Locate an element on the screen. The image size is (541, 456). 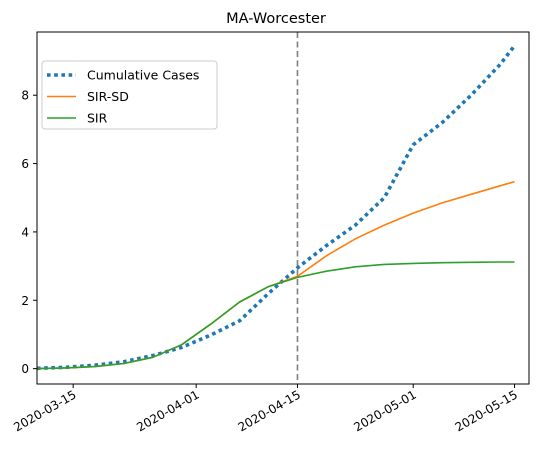
y-tick-label: 0 is located at coordinates (25, 369).